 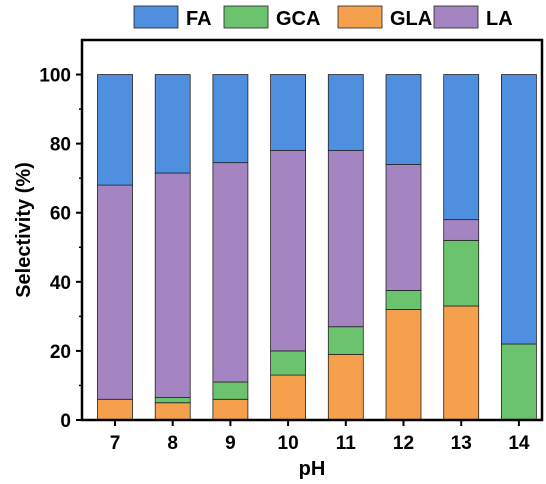 I want to click on x-tick-label: 12, so click(x=403, y=443).